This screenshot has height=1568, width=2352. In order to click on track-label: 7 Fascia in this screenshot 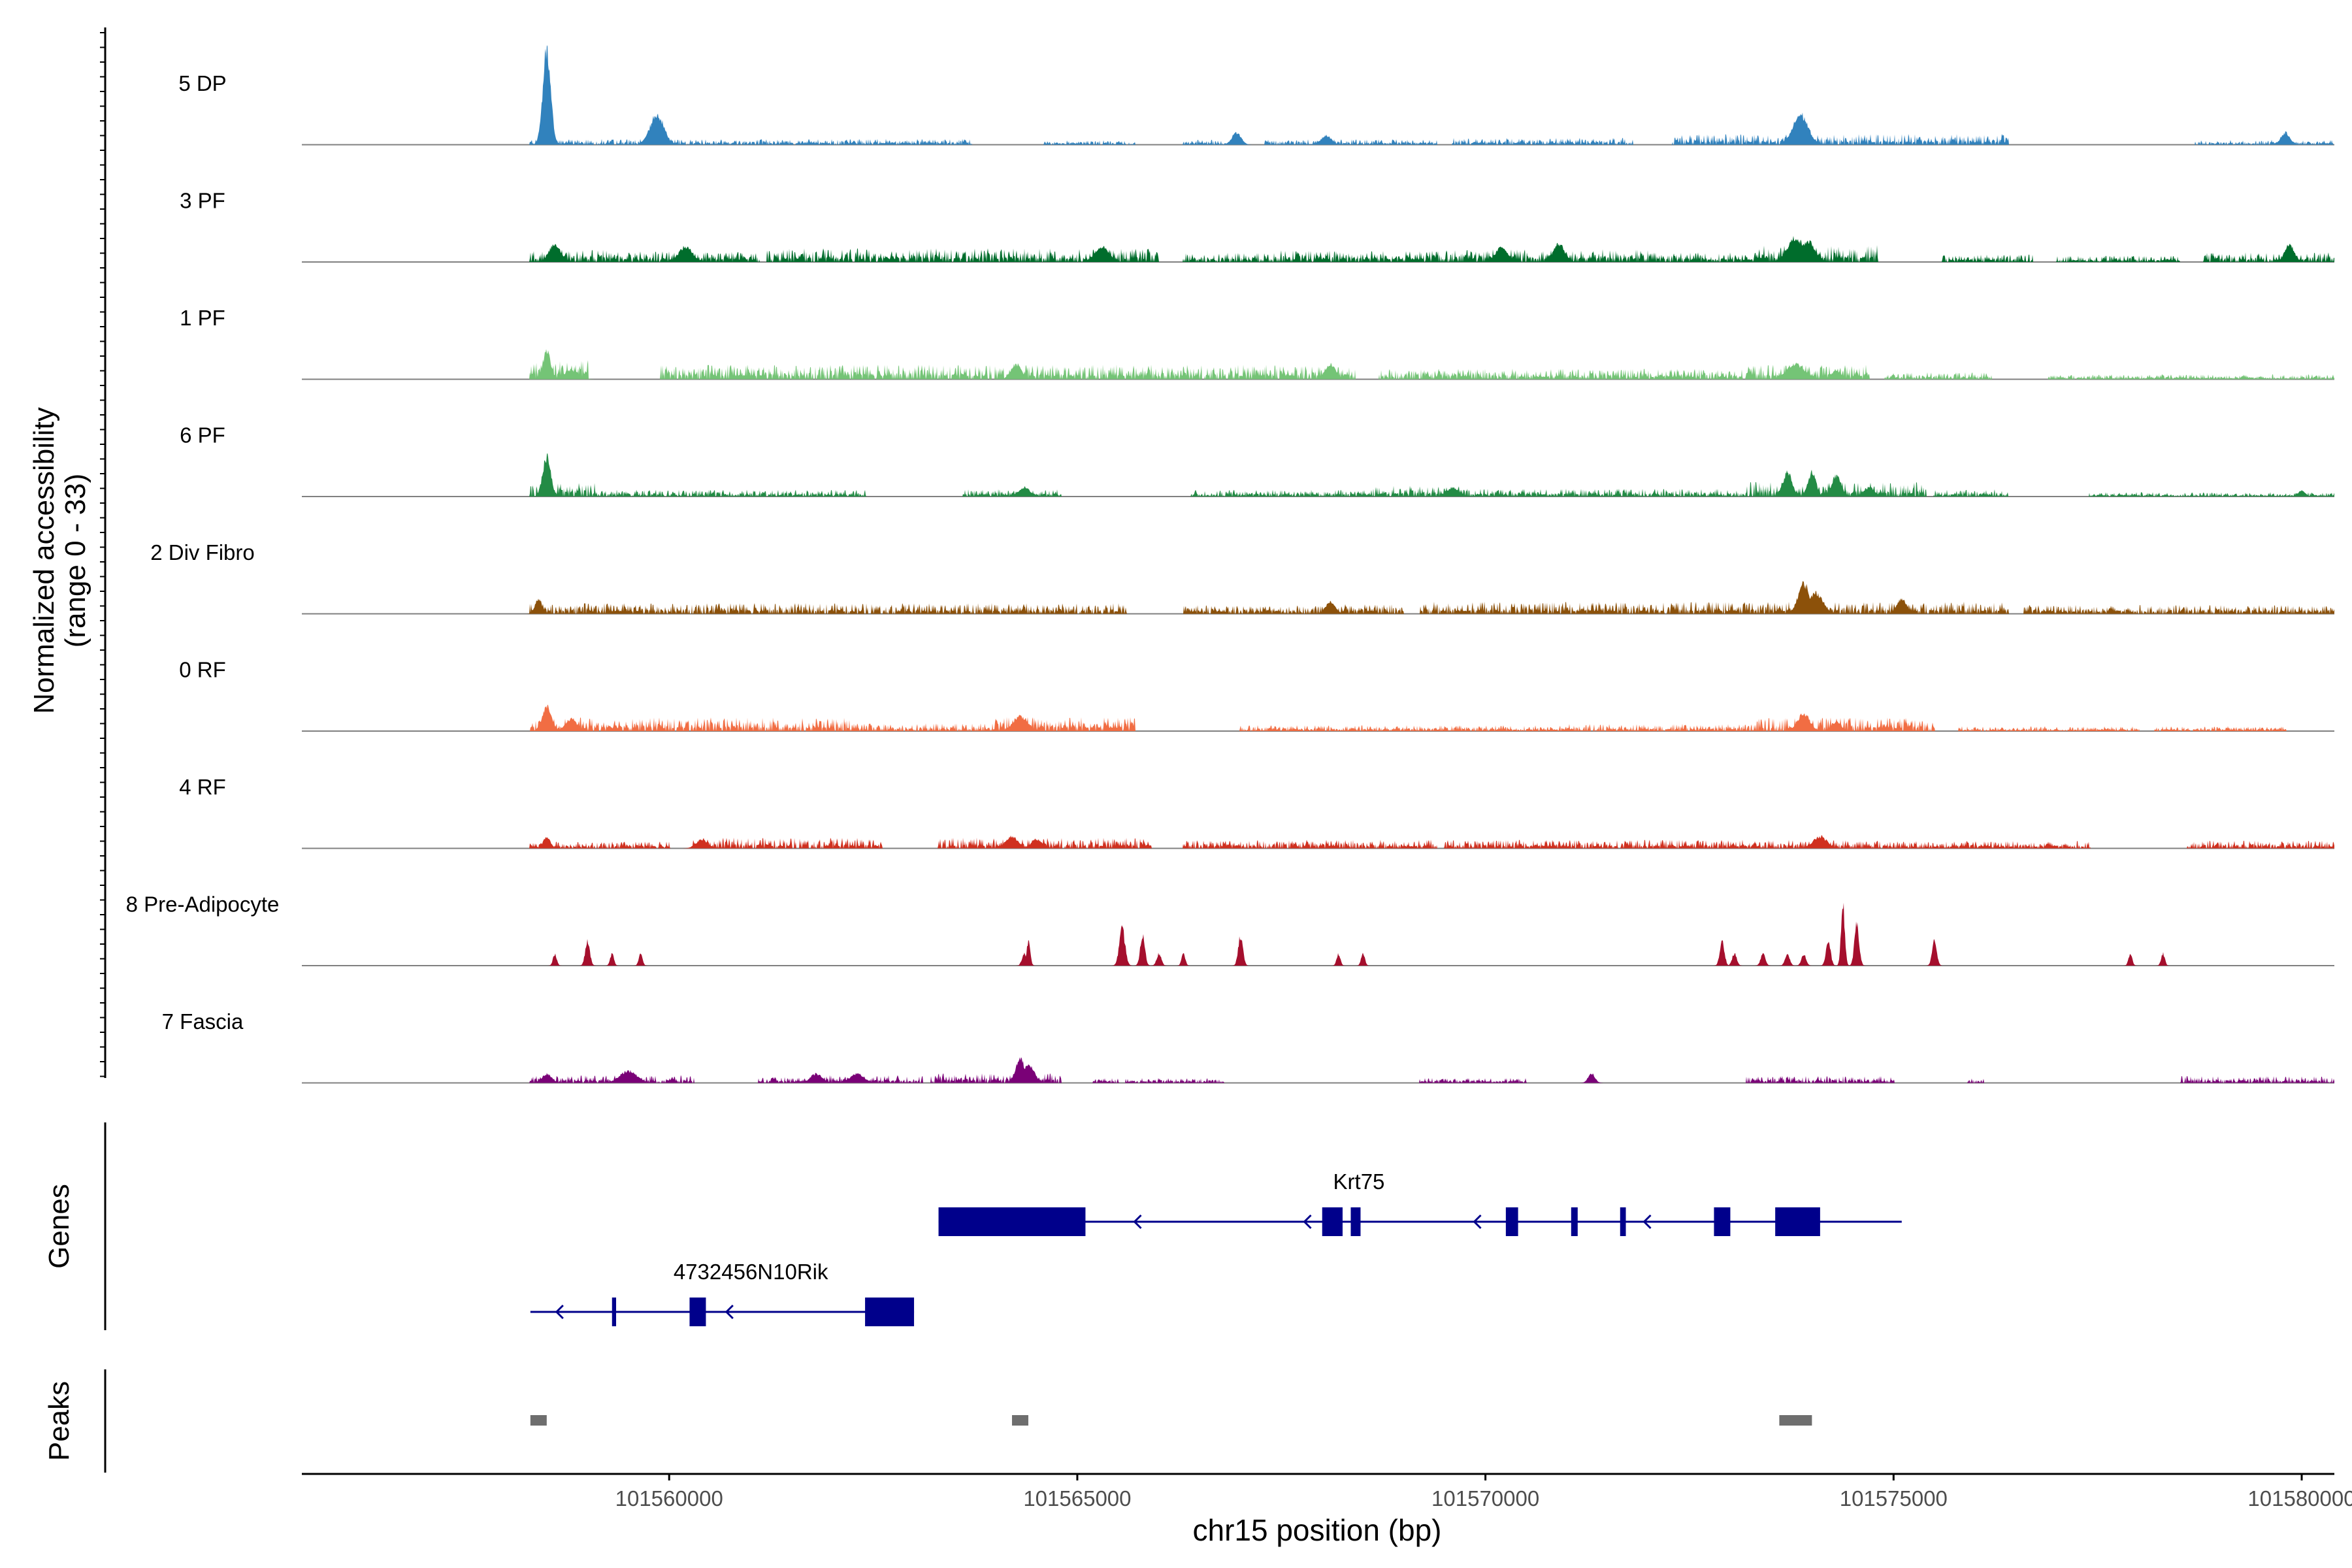, I will do `click(203, 1021)`.